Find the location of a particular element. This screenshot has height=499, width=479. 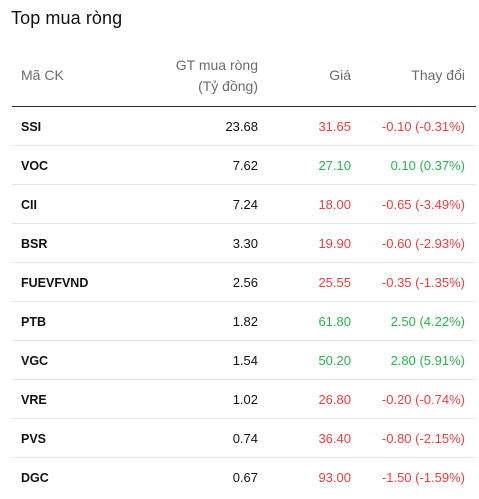

table-row: SSI 23.68 31.65 -0.10 (-0.31%) is located at coordinates (244, 126).